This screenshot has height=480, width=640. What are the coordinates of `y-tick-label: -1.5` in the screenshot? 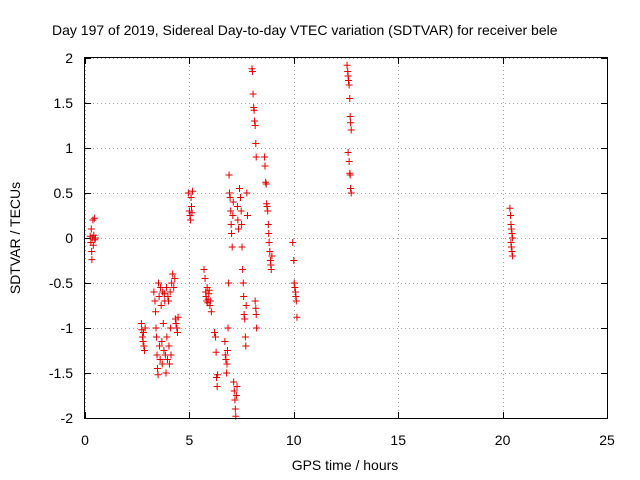 It's located at (61, 373).